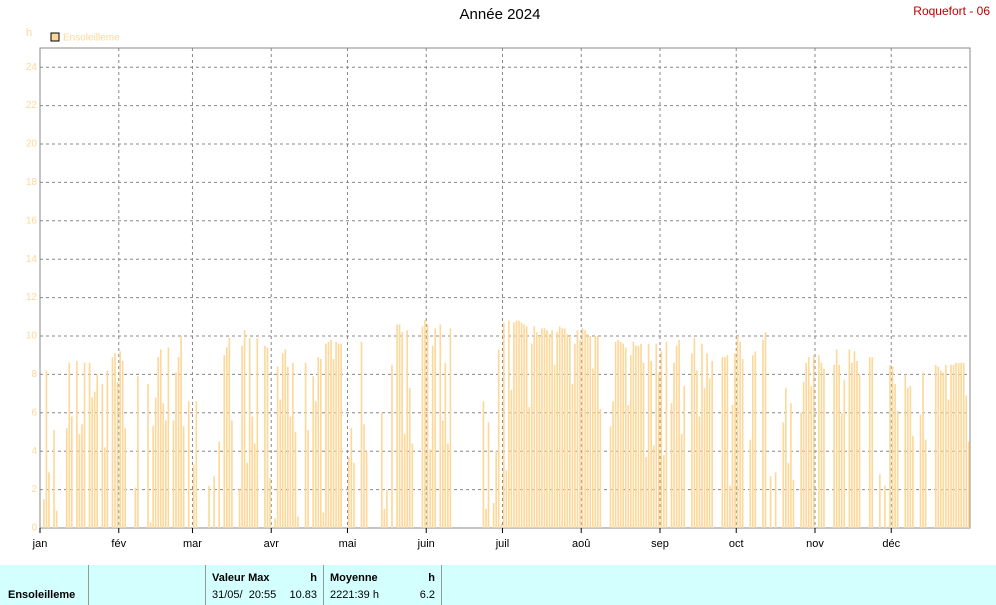 This screenshot has width=996, height=605. I want to click on mean-title: Moyenne, so click(354, 578).